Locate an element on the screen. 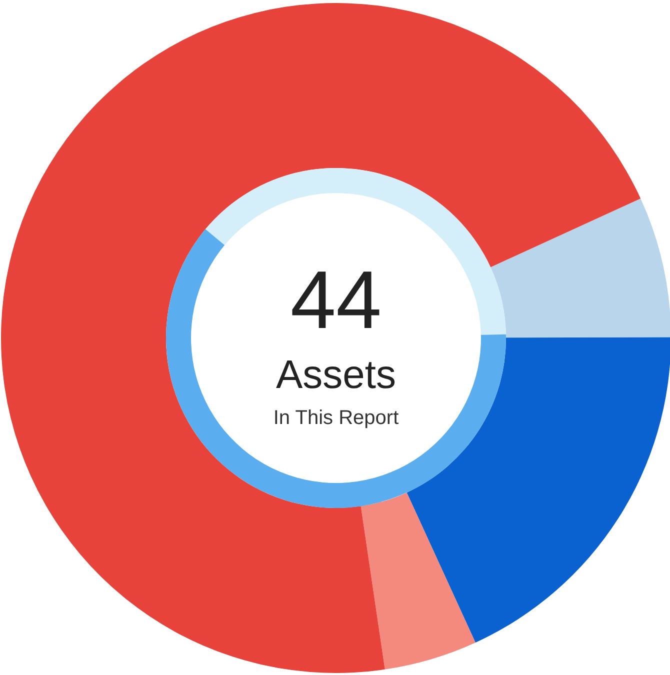  text: 44 is located at coordinates (336, 300).